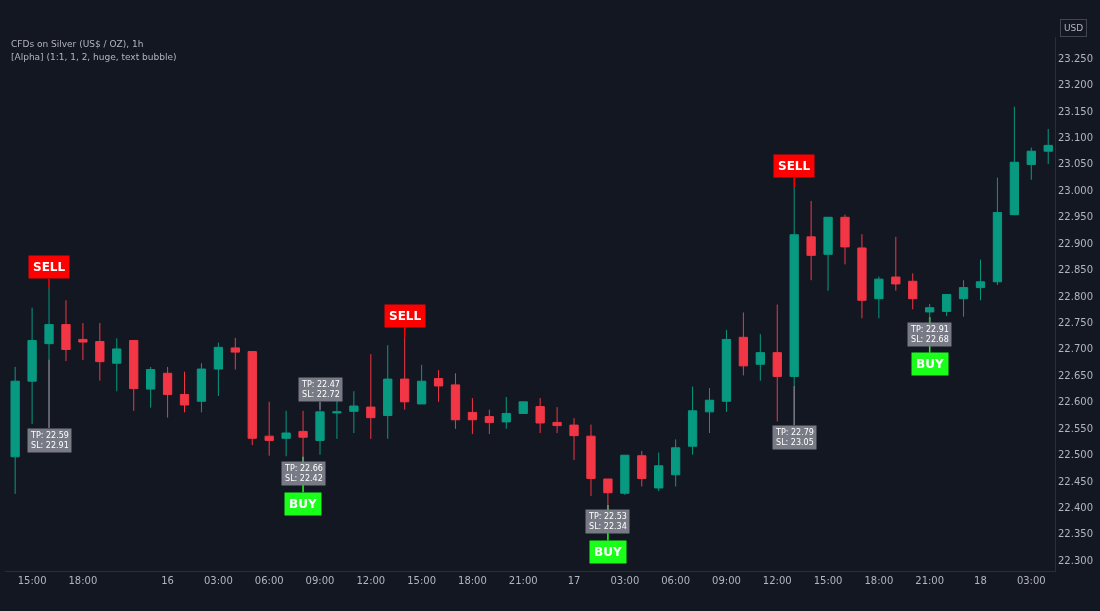  Describe the element at coordinates (77, 44) in the screenshot. I see `chart-title: CFDs on Silver (US$ / OZ), 1h` at that location.